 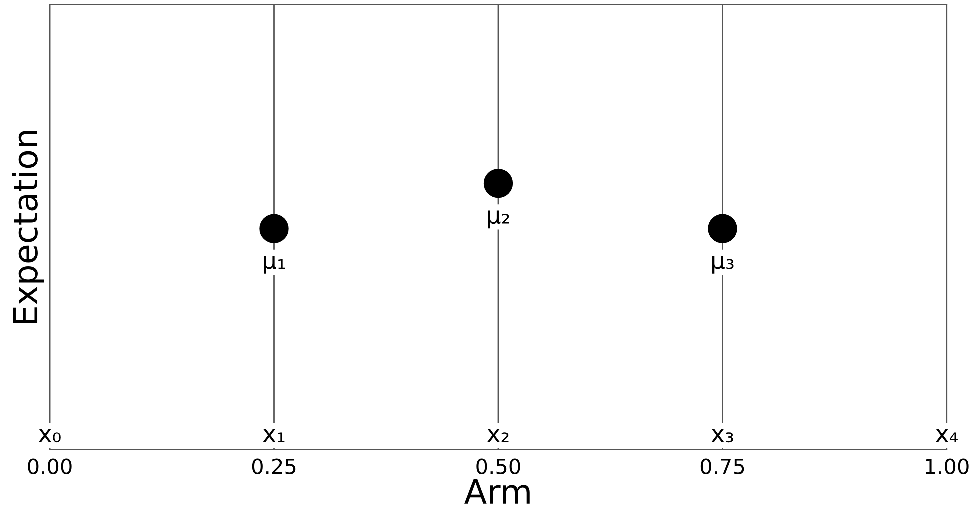 I want to click on ref-line-label: x₁, so click(x=274, y=435).